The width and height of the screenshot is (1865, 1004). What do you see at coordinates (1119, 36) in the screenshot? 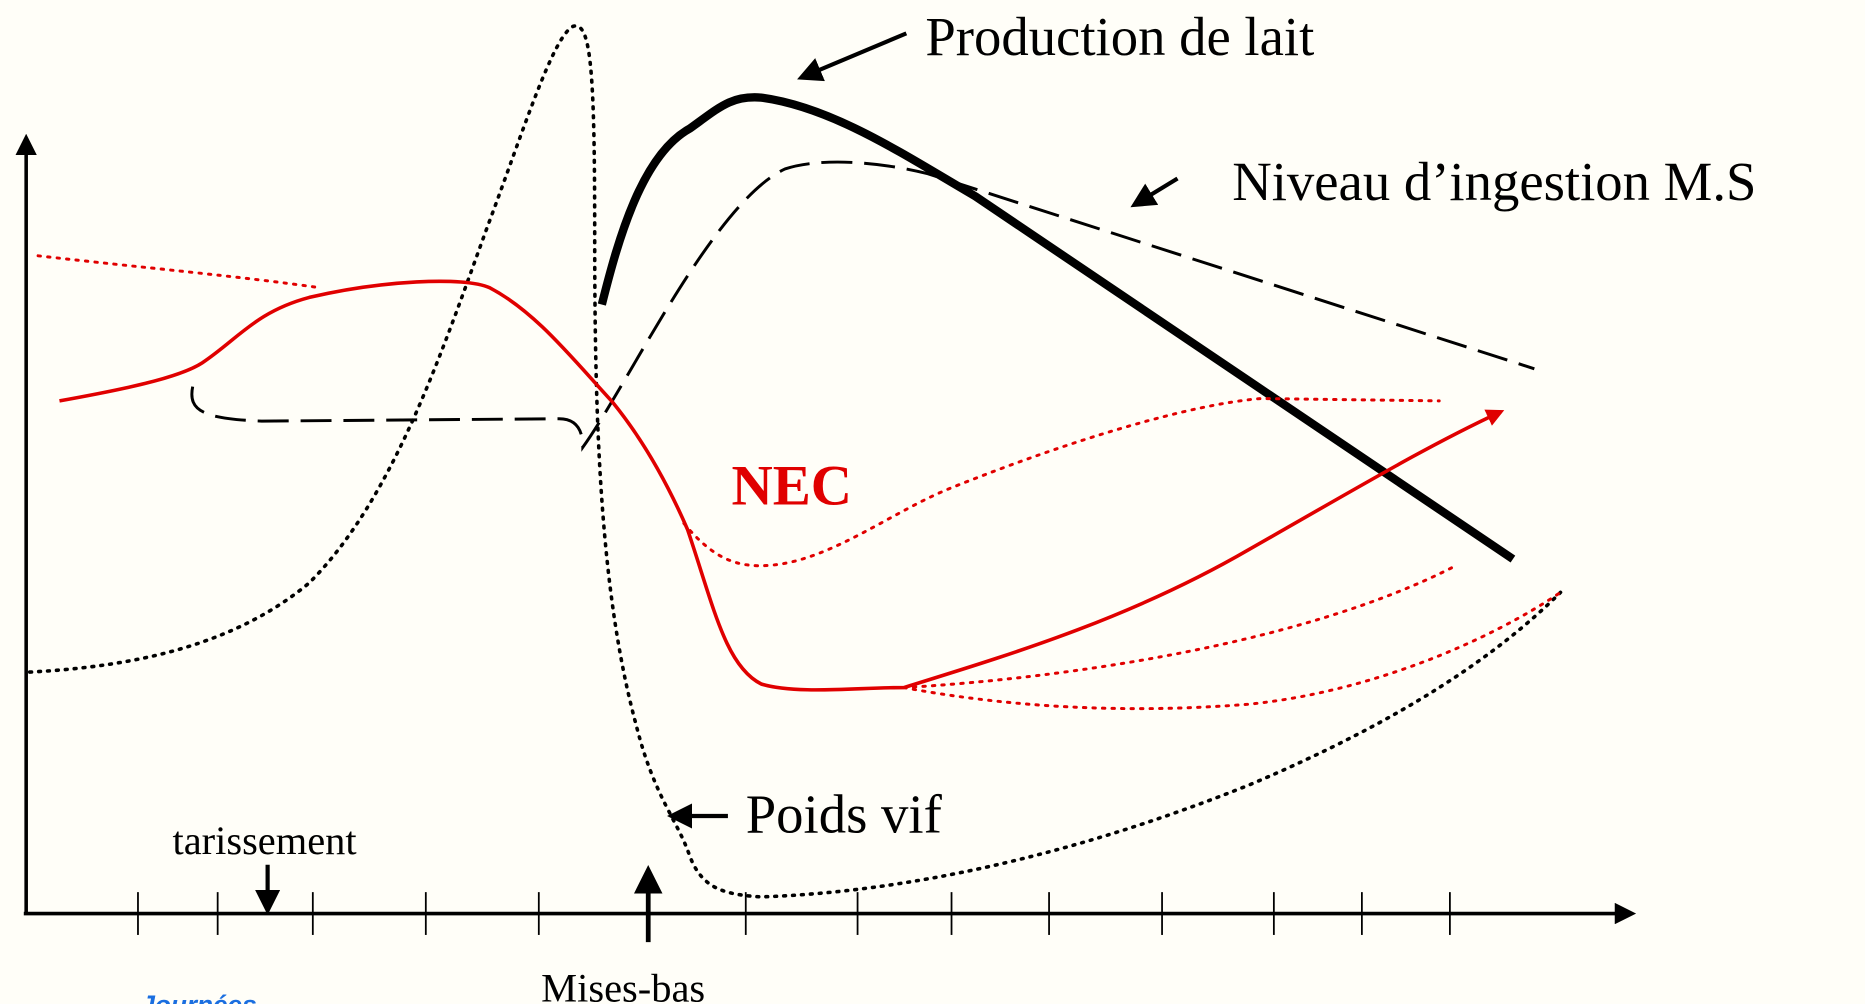
I see `label: Production de lait` at bounding box center [1119, 36].